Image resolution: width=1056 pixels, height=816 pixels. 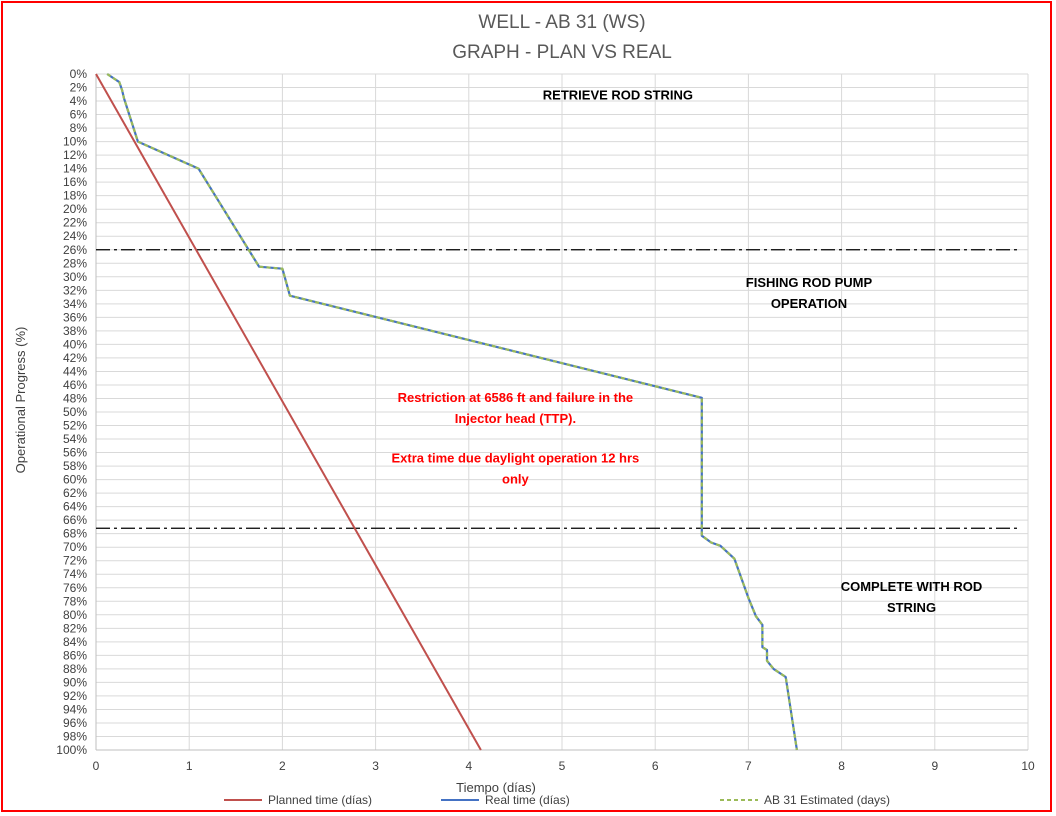 What do you see at coordinates (748, 766) in the screenshot?
I see `x-tick-label: 7` at bounding box center [748, 766].